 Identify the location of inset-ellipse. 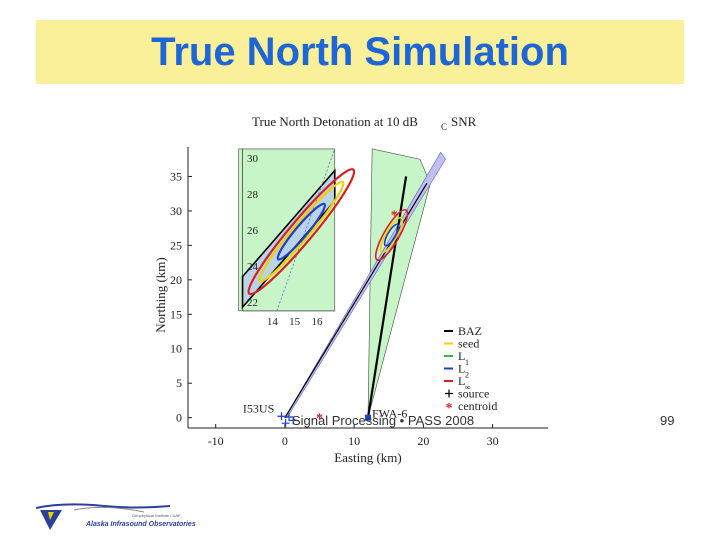
(301, 231).